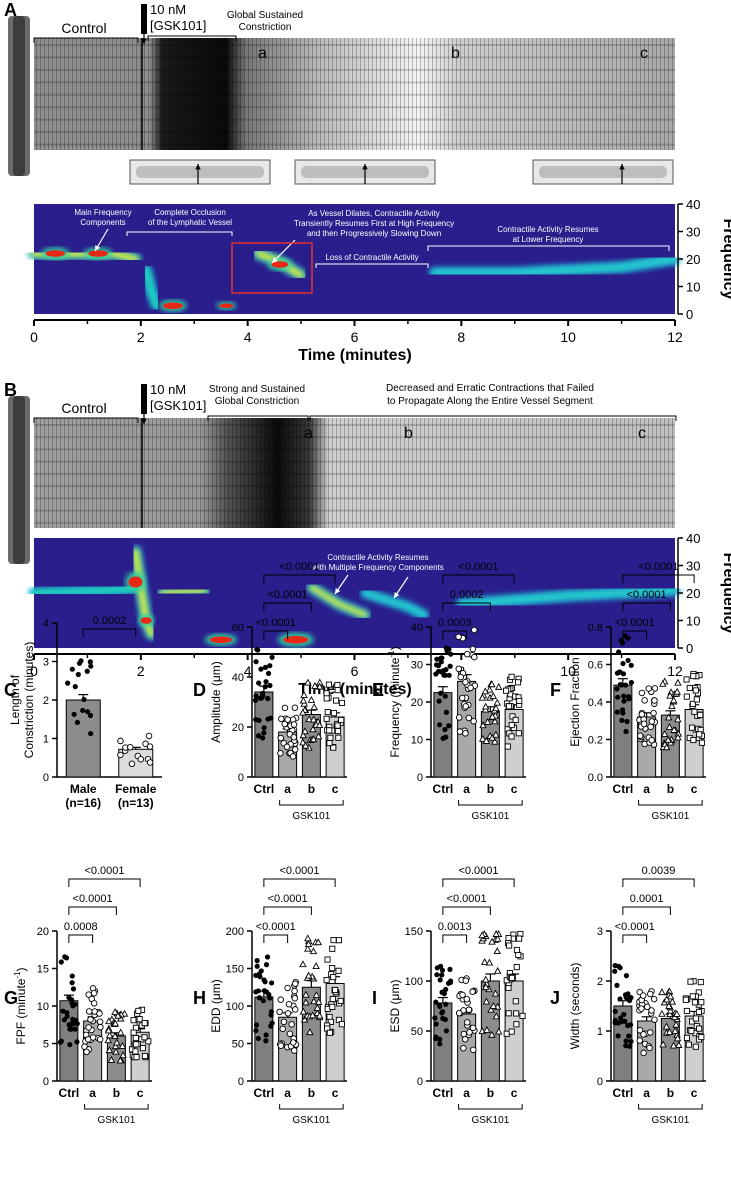 This screenshot has height=1199, width=731. Describe the element at coordinates (15, 699) in the screenshot. I see `y-axis-label: Length of` at that location.